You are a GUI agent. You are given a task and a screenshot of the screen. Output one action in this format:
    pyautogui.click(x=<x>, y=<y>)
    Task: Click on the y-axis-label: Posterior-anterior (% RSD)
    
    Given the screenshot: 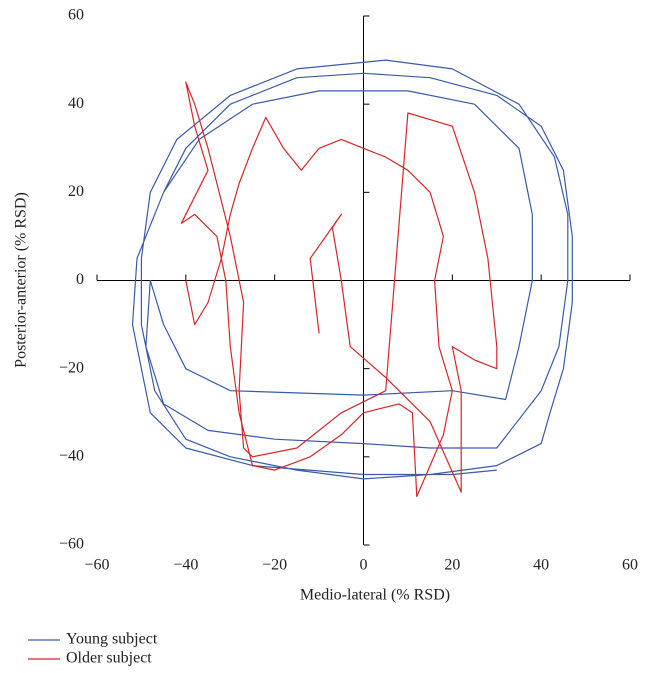 What is the action you would take?
    pyautogui.click(x=21, y=280)
    